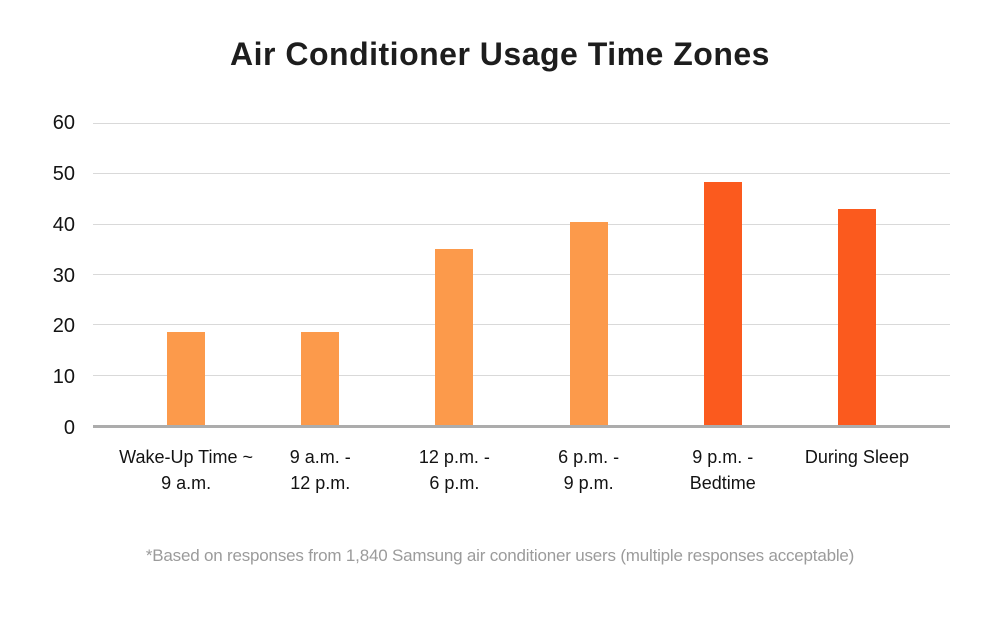  Describe the element at coordinates (63, 173) in the screenshot. I see `y-tick-label-50: 50` at that location.